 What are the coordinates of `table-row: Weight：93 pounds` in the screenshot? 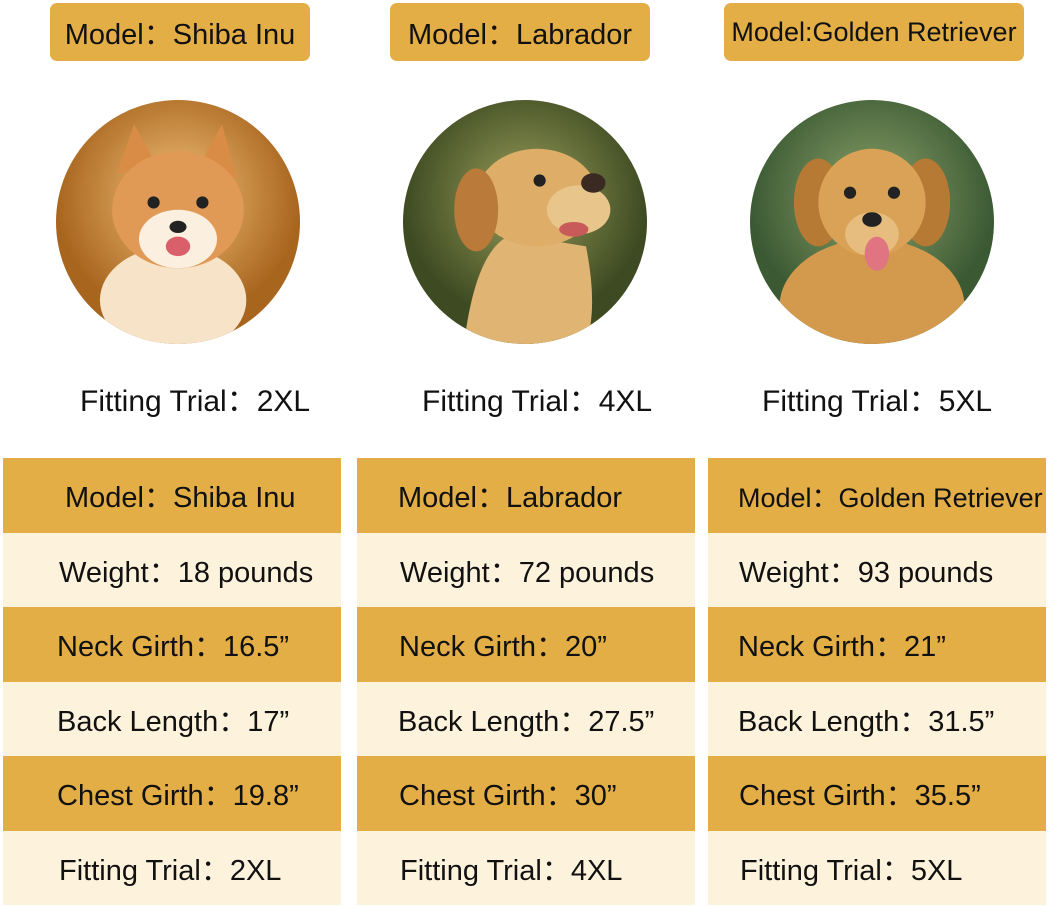 It's located at (877, 569).